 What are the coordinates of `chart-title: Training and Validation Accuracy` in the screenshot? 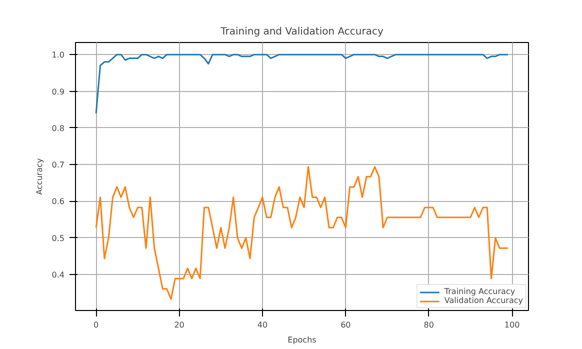 It's located at (302, 32).